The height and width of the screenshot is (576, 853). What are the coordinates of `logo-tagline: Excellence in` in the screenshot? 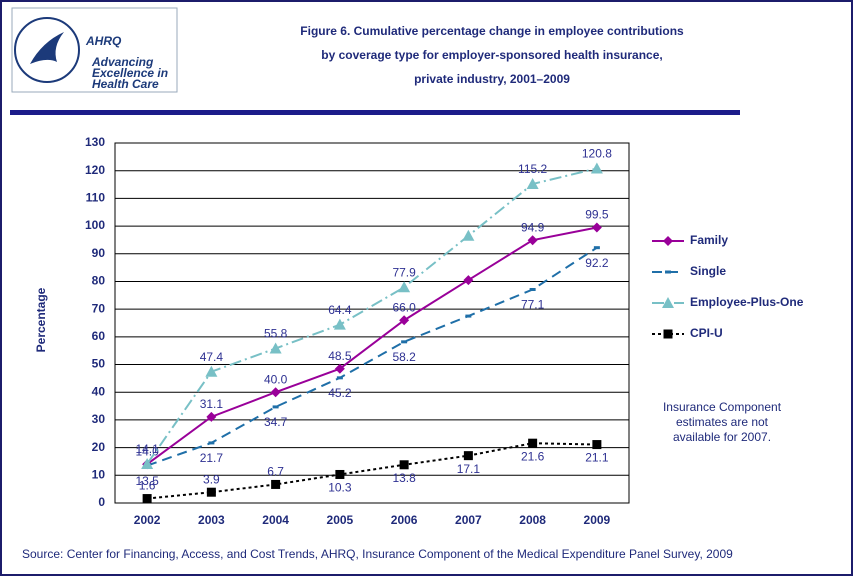 It's located at (130, 73).